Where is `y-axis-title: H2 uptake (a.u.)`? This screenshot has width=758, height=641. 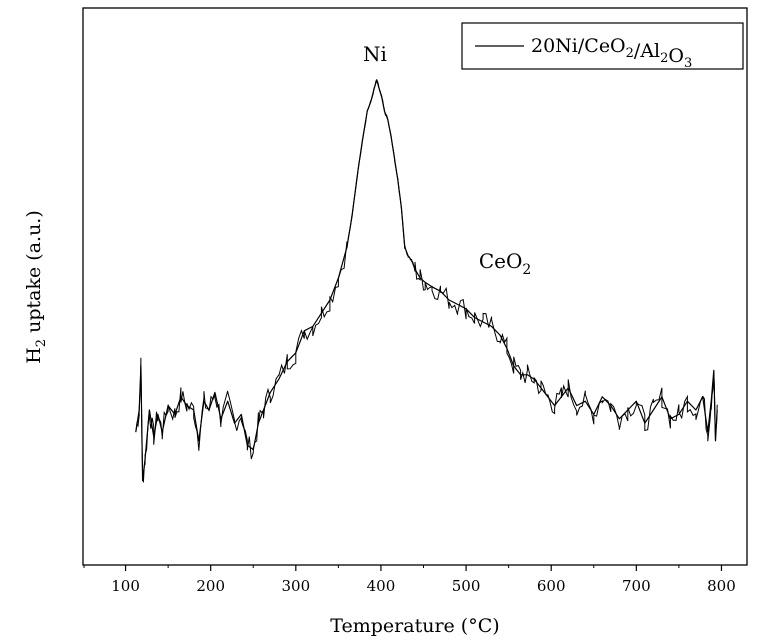
y-axis-title: H2 uptake (a.u.) is located at coordinates (36, 287).